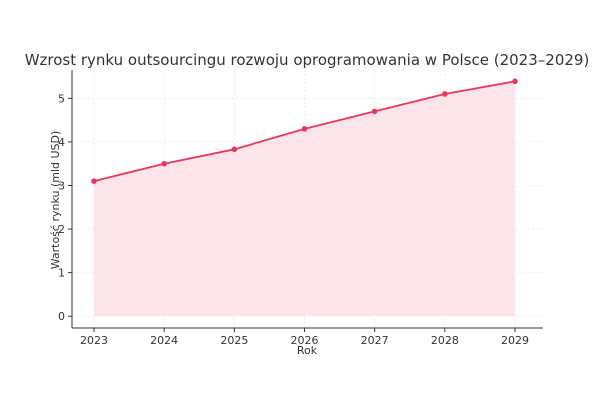  What do you see at coordinates (234, 340) in the screenshot?
I see `x-tick-label: 2025` at bounding box center [234, 340].